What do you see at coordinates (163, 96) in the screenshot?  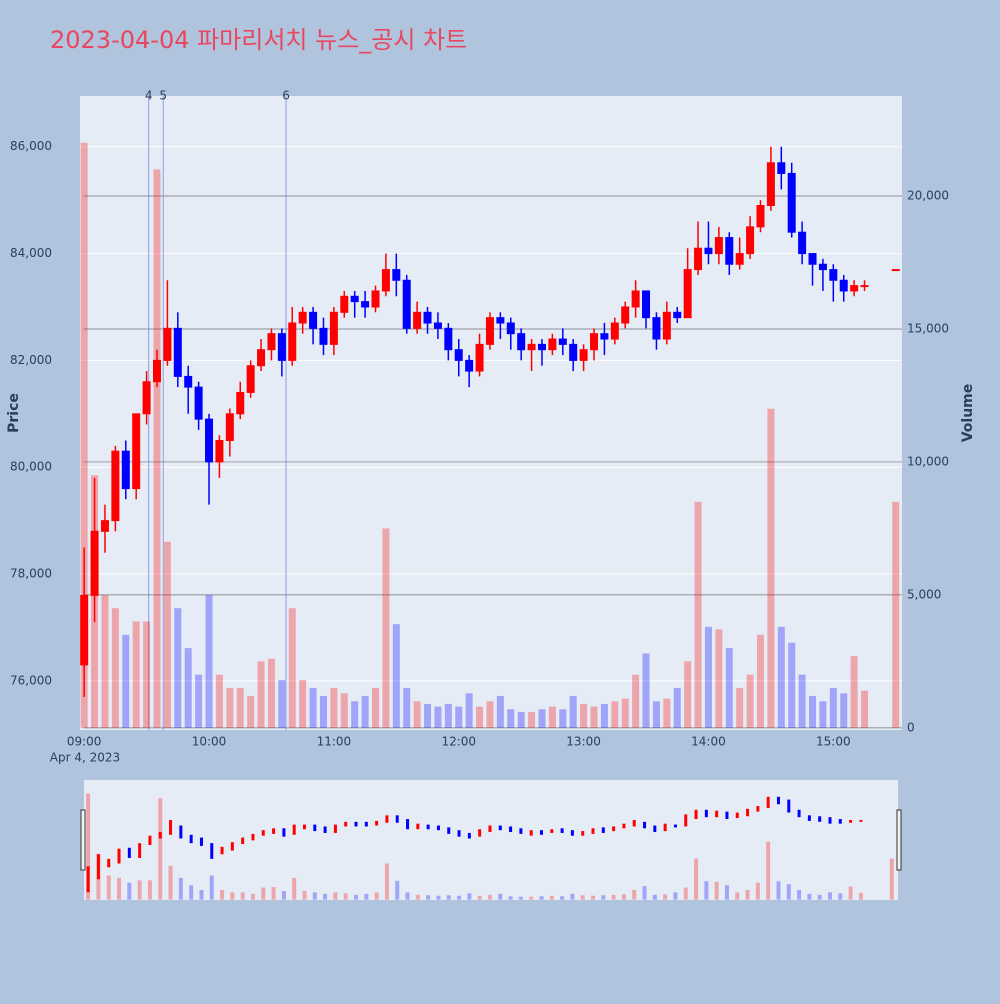 I see `event-label: 5` at bounding box center [163, 96].